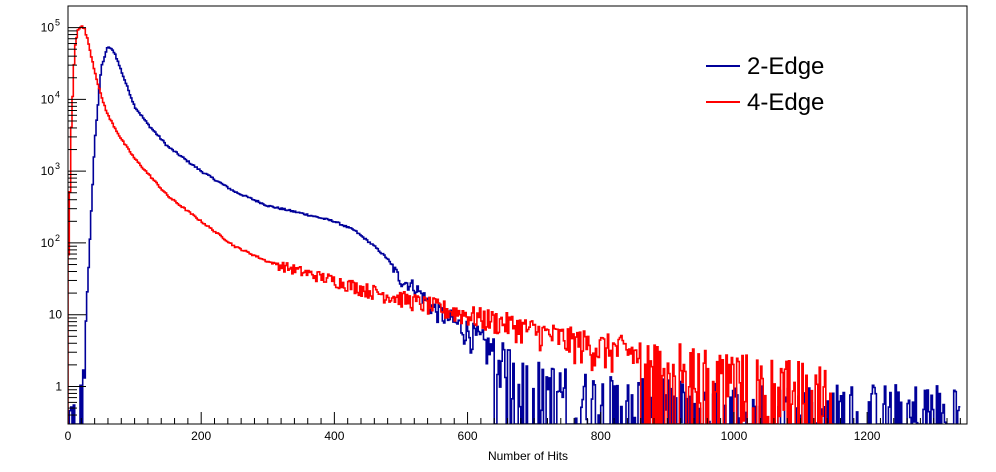 This screenshot has width=996, height=472. Describe the element at coordinates (468, 436) in the screenshot. I see `x-tick-label: 600` at that location.